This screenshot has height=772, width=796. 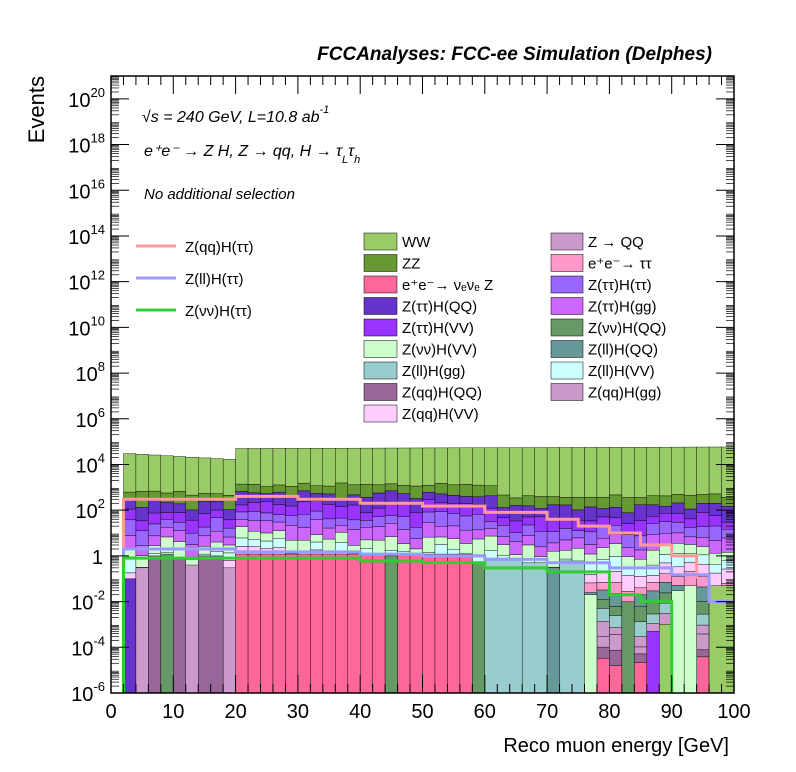 I want to click on signal-line, so click(x=427, y=620).